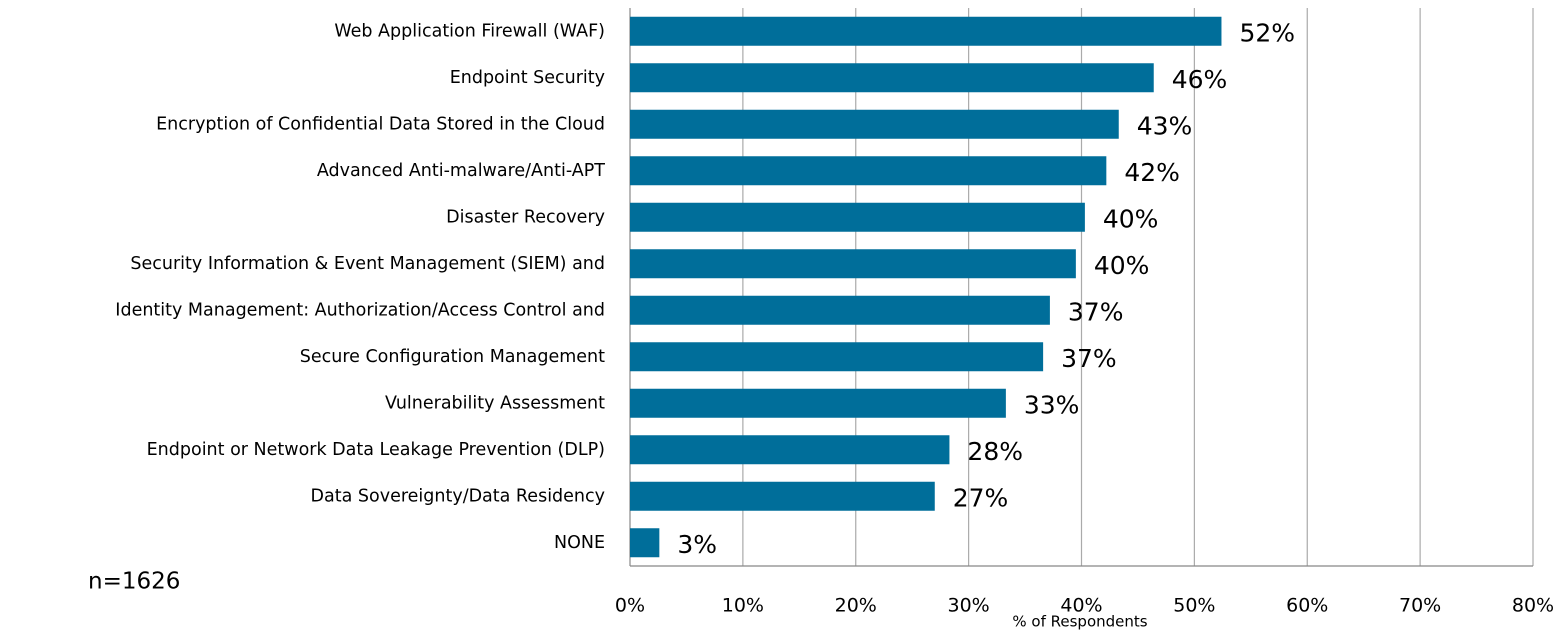 This screenshot has height=634, width=1561. I want to click on x-tick-label: 30%, so click(969, 606).